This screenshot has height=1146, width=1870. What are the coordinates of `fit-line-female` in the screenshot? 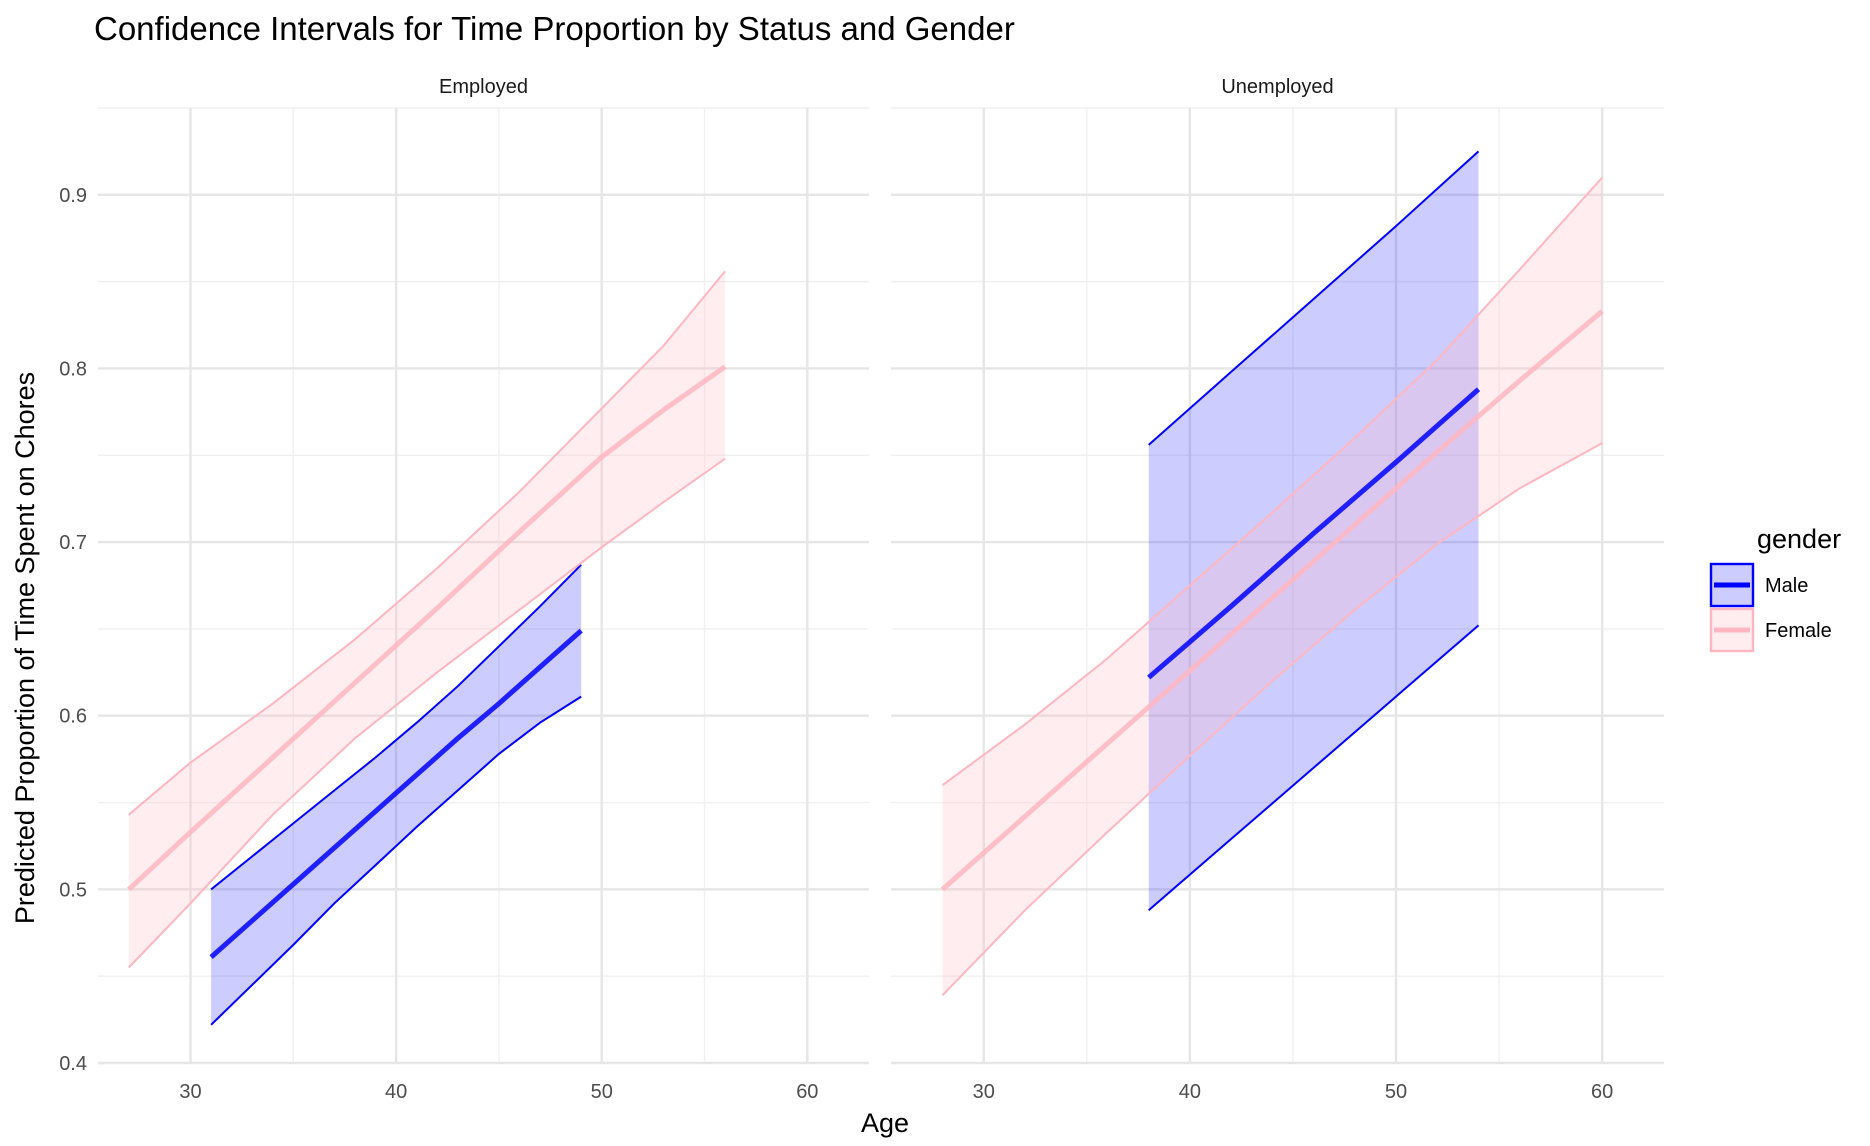 It's located at (427, 628).